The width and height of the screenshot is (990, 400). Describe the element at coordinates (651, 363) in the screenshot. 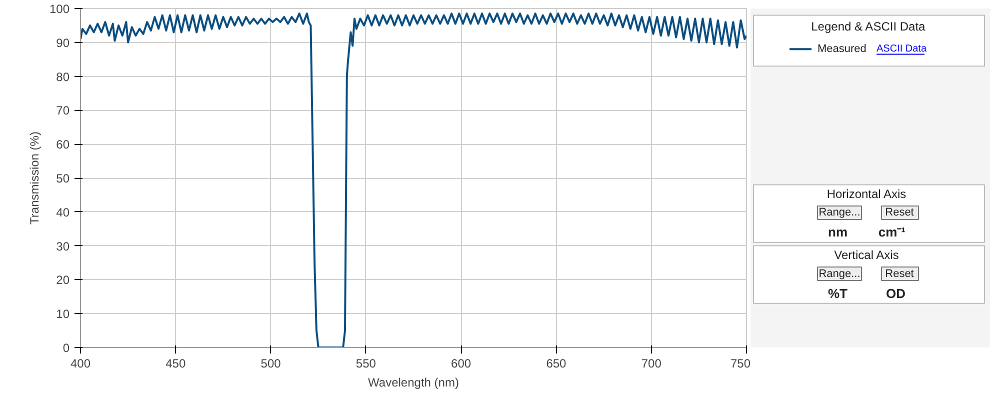

I see `x-tick-label: 700` at that location.